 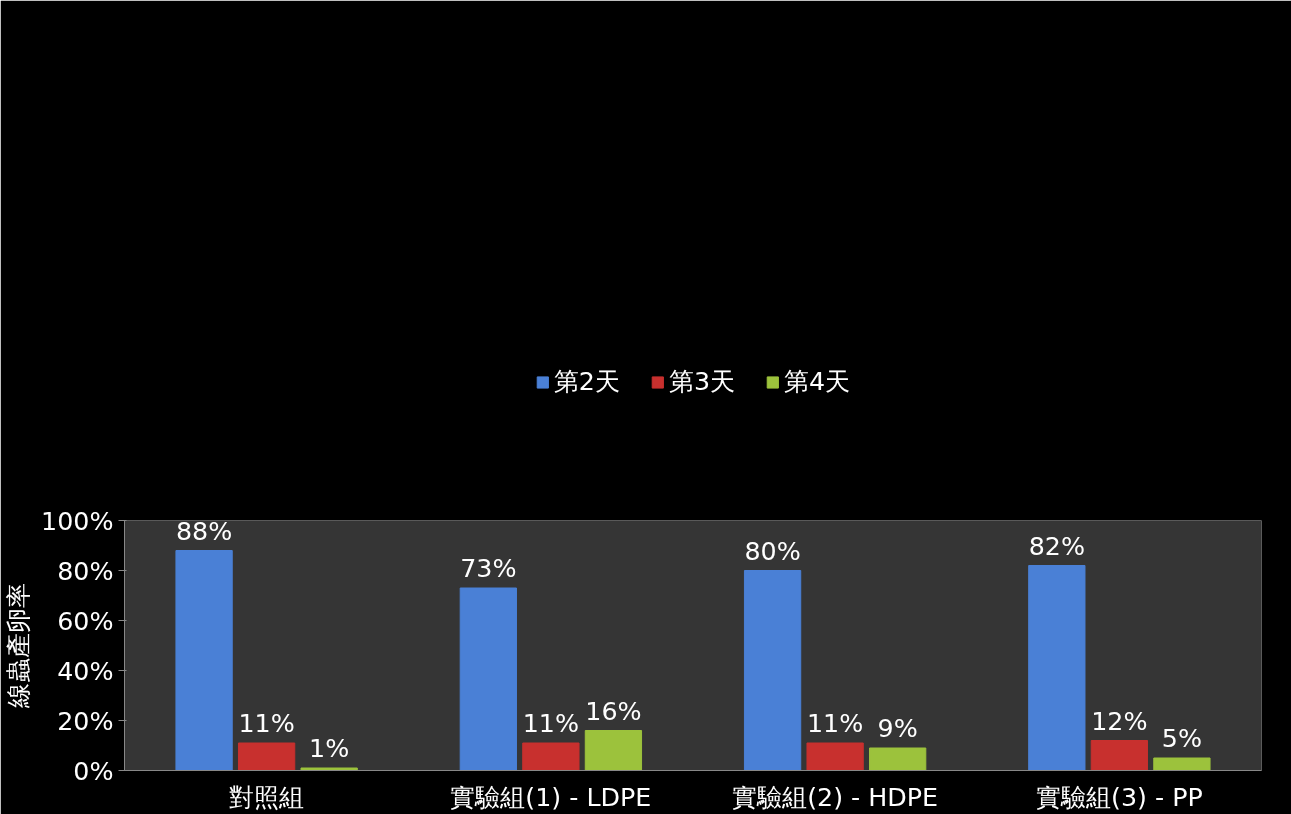 What do you see at coordinates (204, 530) in the screenshot?
I see `data-label: 88%` at bounding box center [204, 530].